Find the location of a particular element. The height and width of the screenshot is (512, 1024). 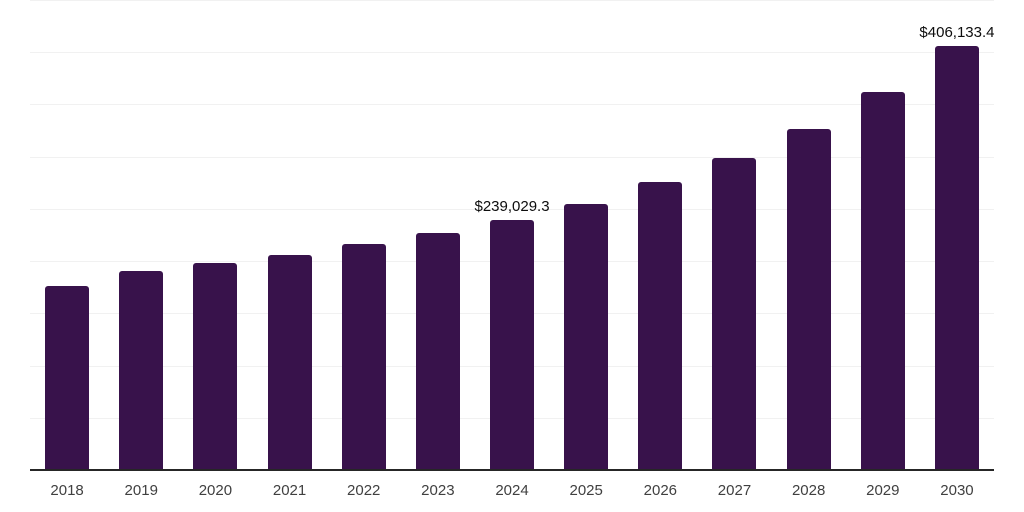

data-label-2024: $239,029.3 is located at coordinates (512, 207).